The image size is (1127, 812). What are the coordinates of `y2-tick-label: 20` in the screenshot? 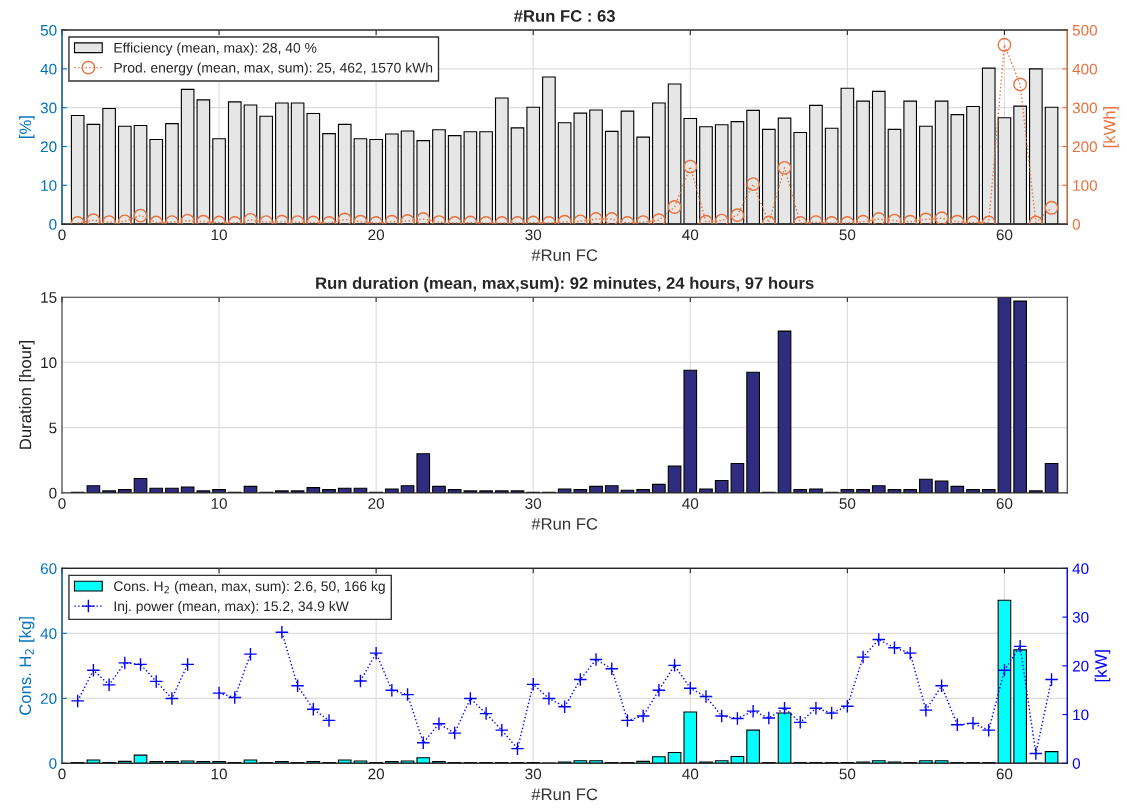 It's located at (1080, 666).